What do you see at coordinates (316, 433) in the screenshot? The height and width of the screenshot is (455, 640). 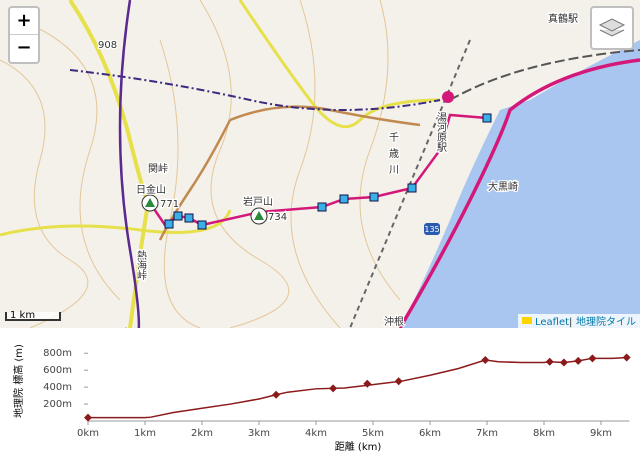 I see `x-tick-label: 4km` at bounding box center [316, 433].